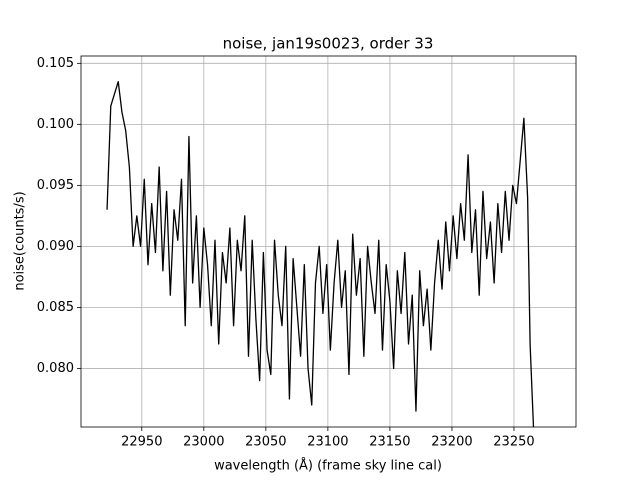 Image resolution: width=640 pixels, height=480 pixels. I want to click on x-tick-label: 23250, so click(513, 442).